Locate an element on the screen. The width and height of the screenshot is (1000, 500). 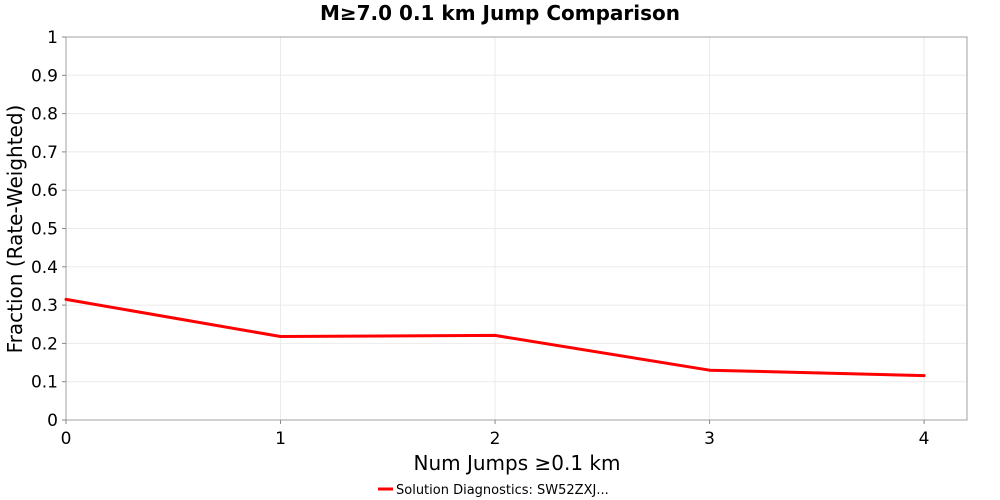
series is located at coordinates (495, 337).